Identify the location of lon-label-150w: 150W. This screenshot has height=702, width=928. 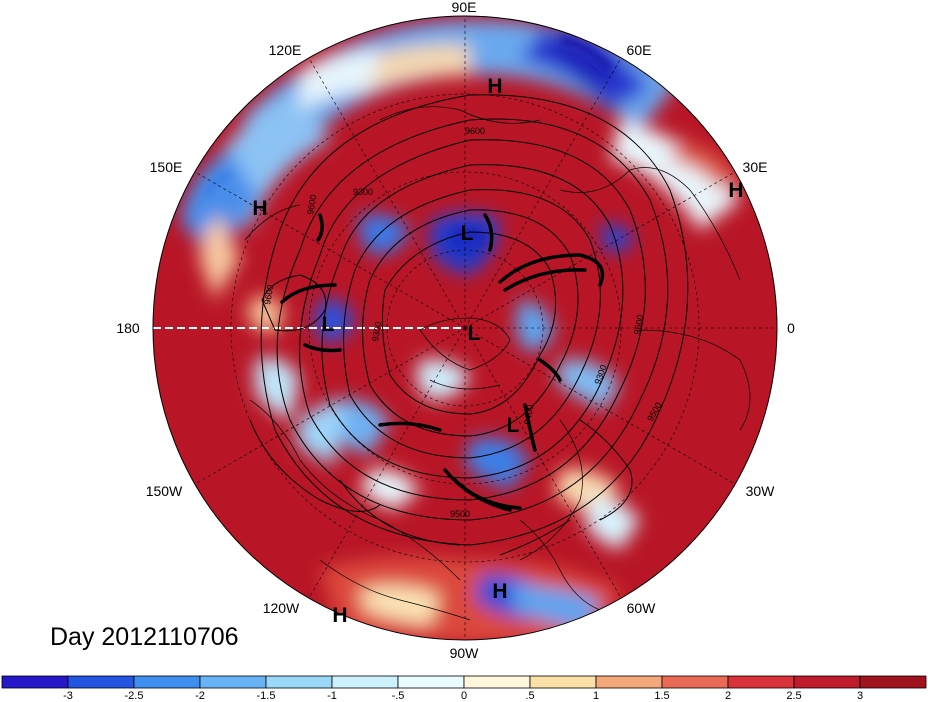
(164, 491).